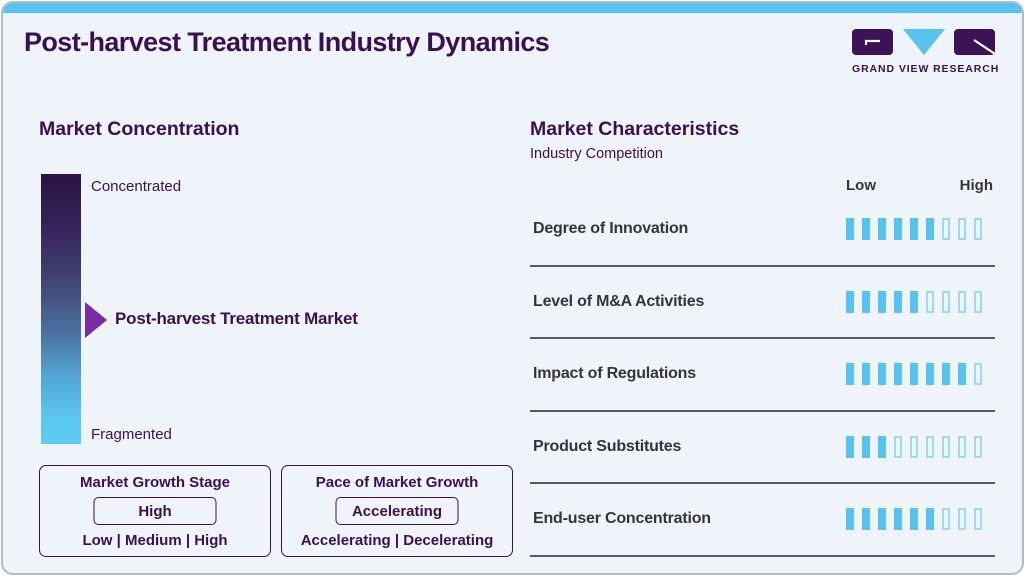 This screenshot has width=1025, height=576. I want to click on characteristic-row: Degree of Innovation, so click(762, 230).